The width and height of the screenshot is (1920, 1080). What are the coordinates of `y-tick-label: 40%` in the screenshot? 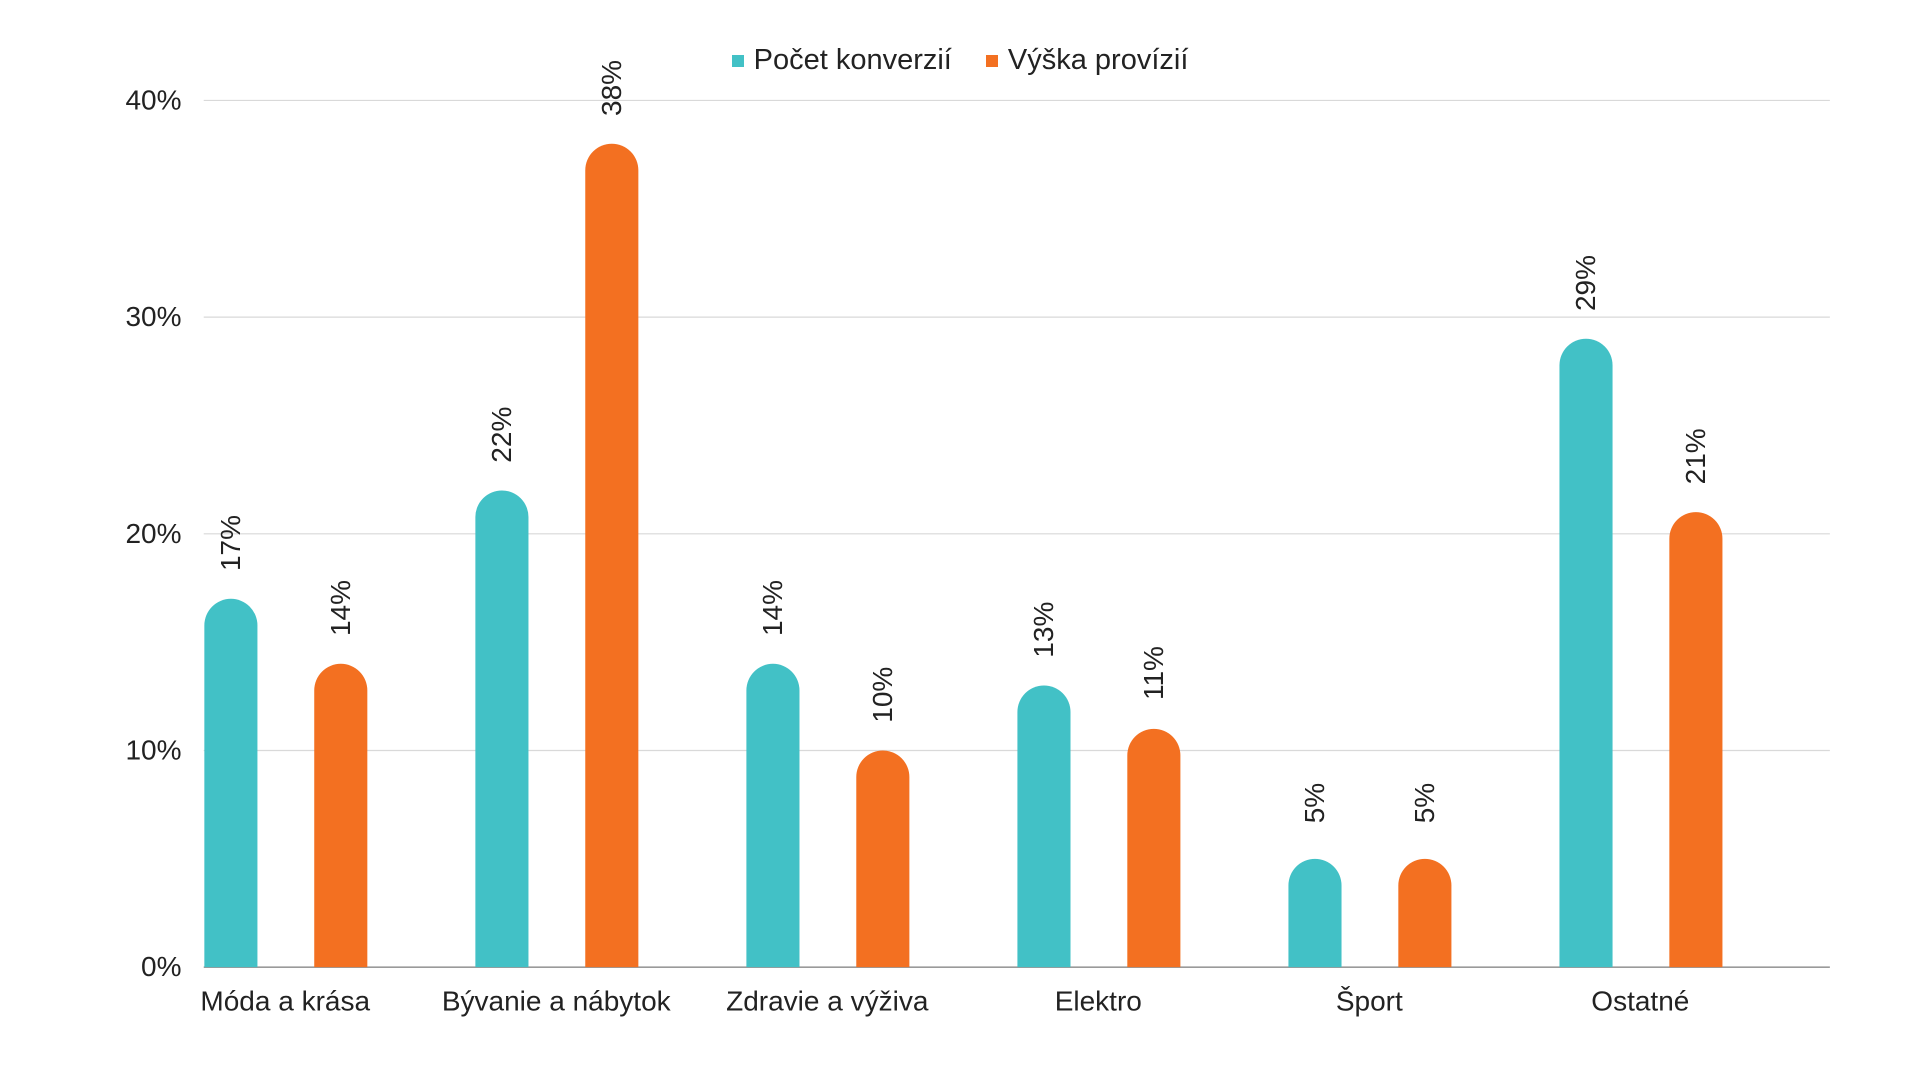 It's located at (153, 99).